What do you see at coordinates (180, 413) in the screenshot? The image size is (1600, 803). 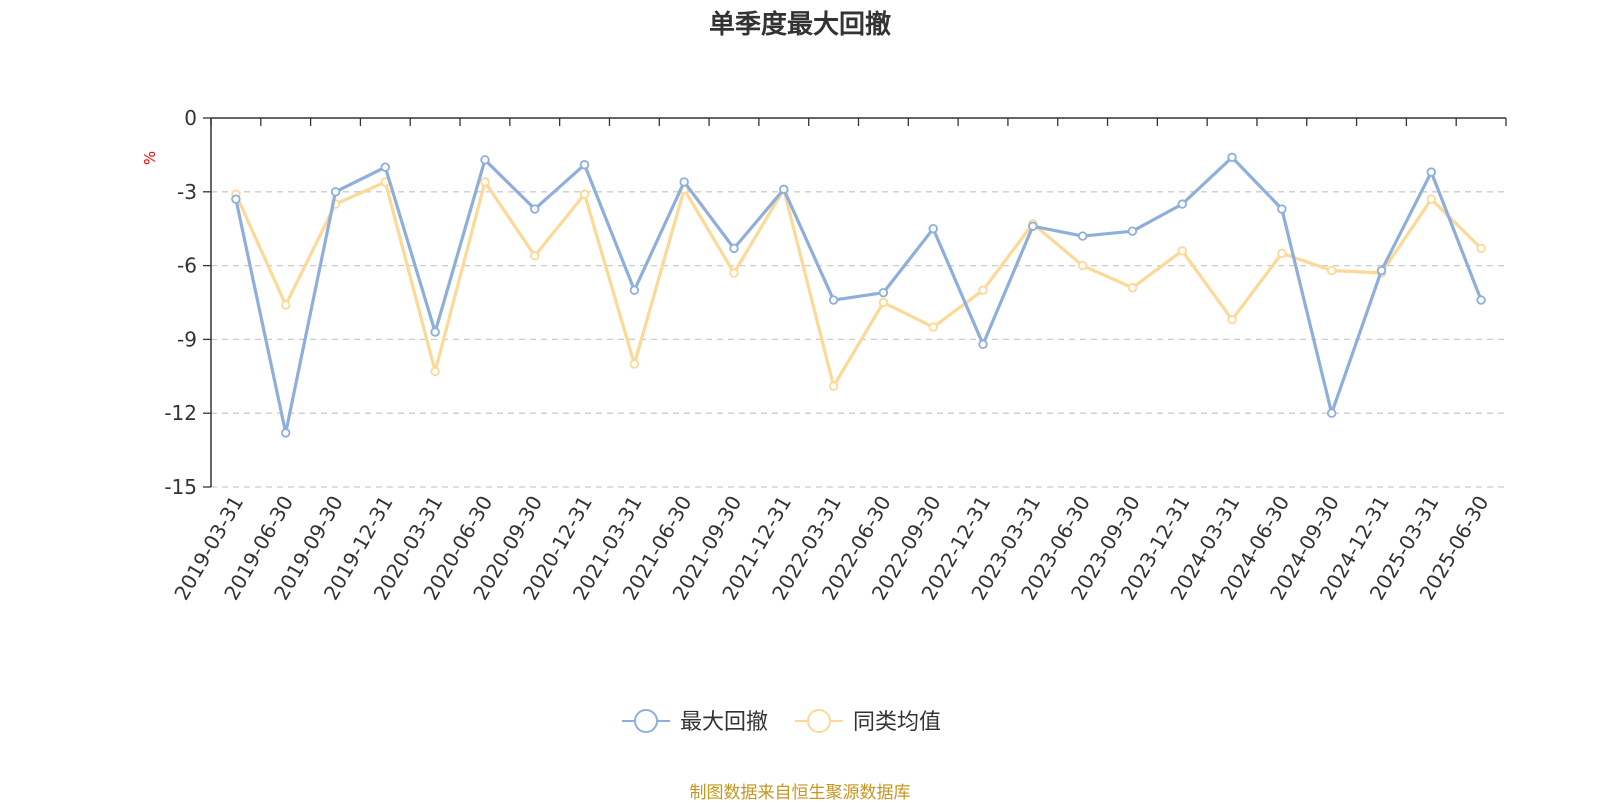 I see `y-tick-label: -12` at bounding box center [180, 413].